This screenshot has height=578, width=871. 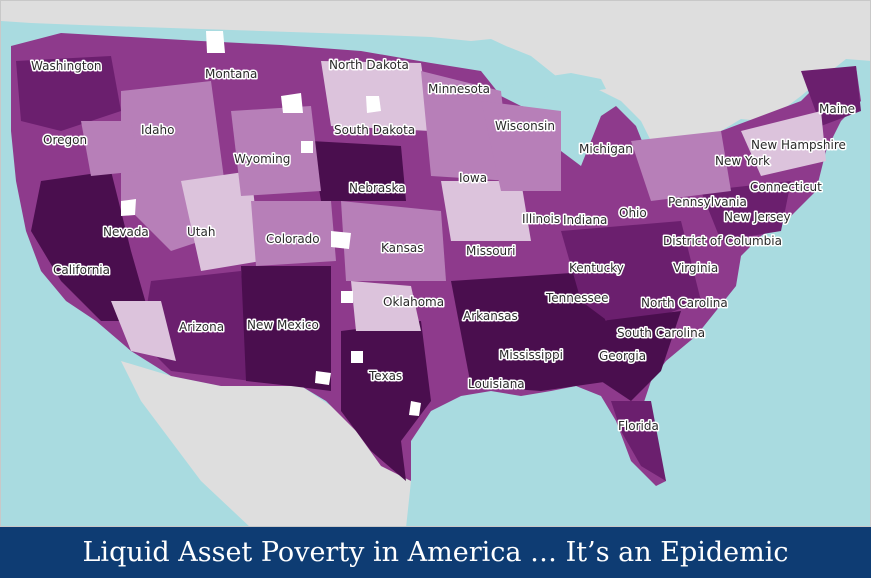 I want to click on lake-superior, so click(x=548, y=87).